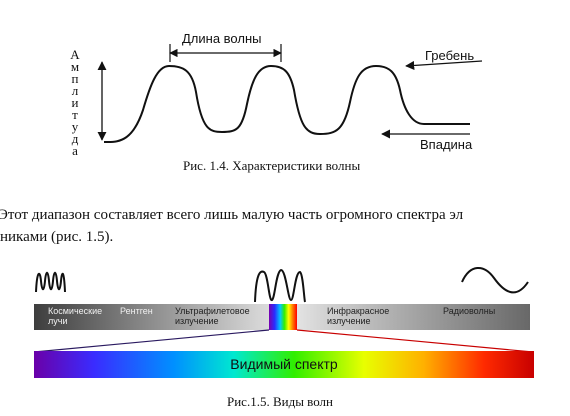  I want to click on trough-label: Впадина, so click(446, 144).